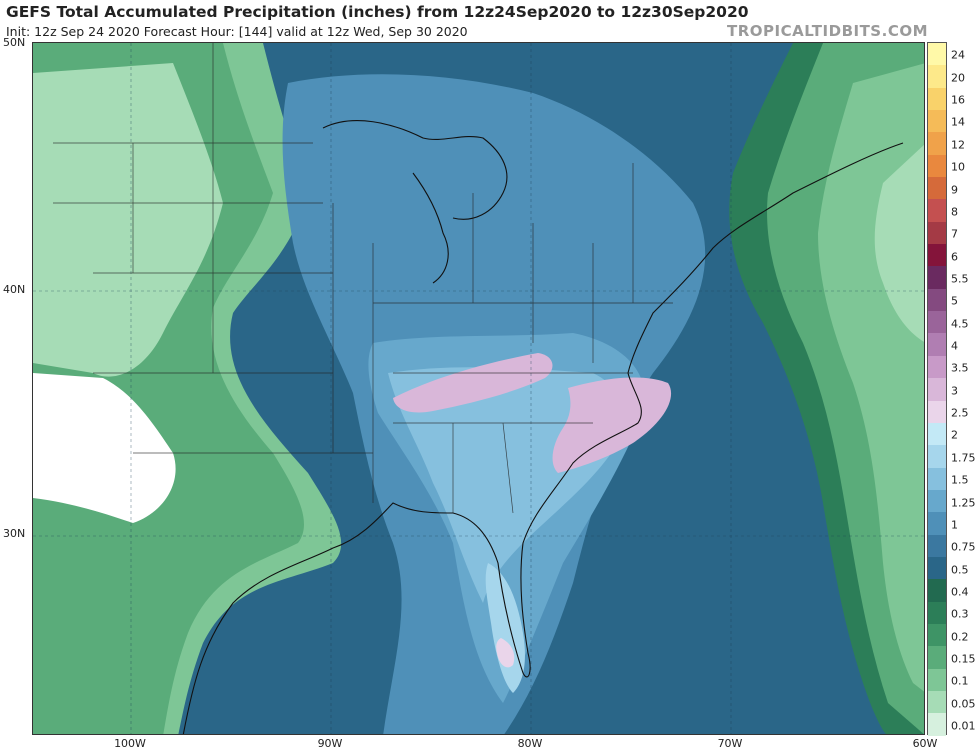 The height and width of the screenshot is (750, 978). Describe the element at coordinates (960, 324) in the screenshot. I see `colorbar-tick-label: 4.5` at that location.